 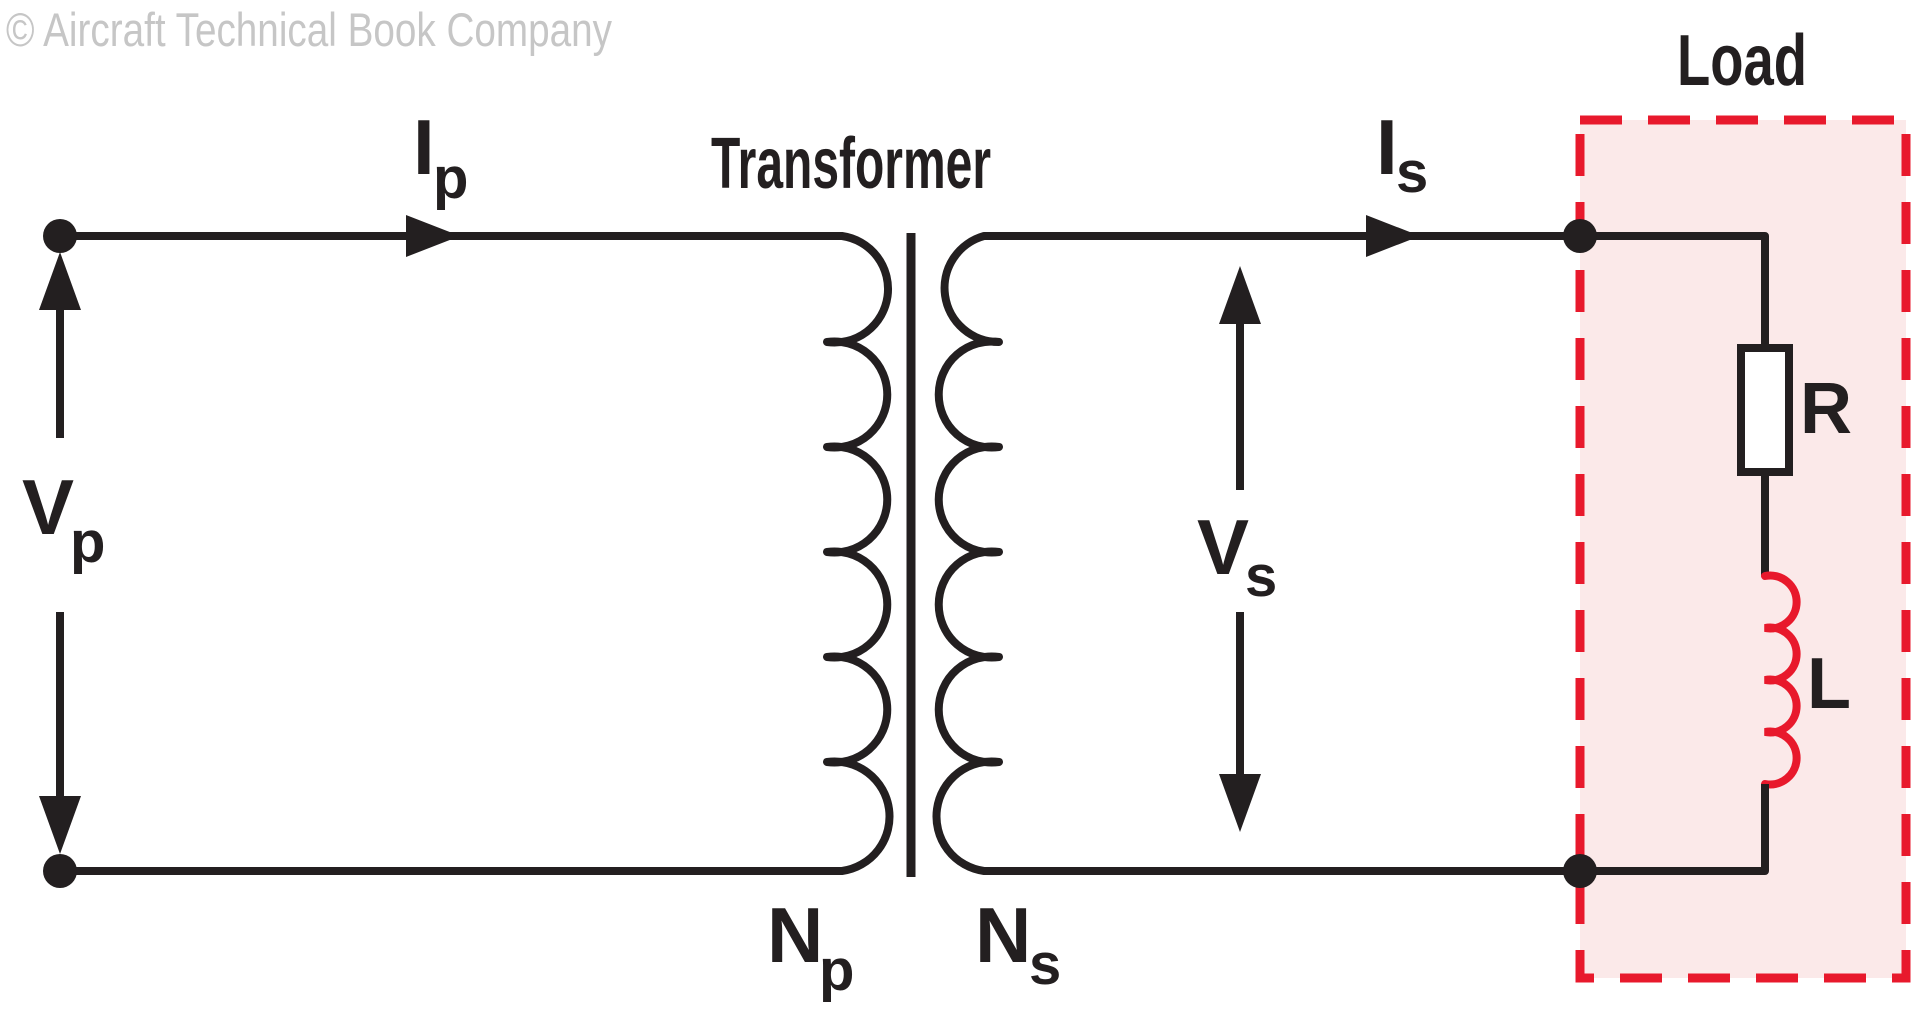 I want to click on primary-current-label: I p, so click(x=440, y=157).